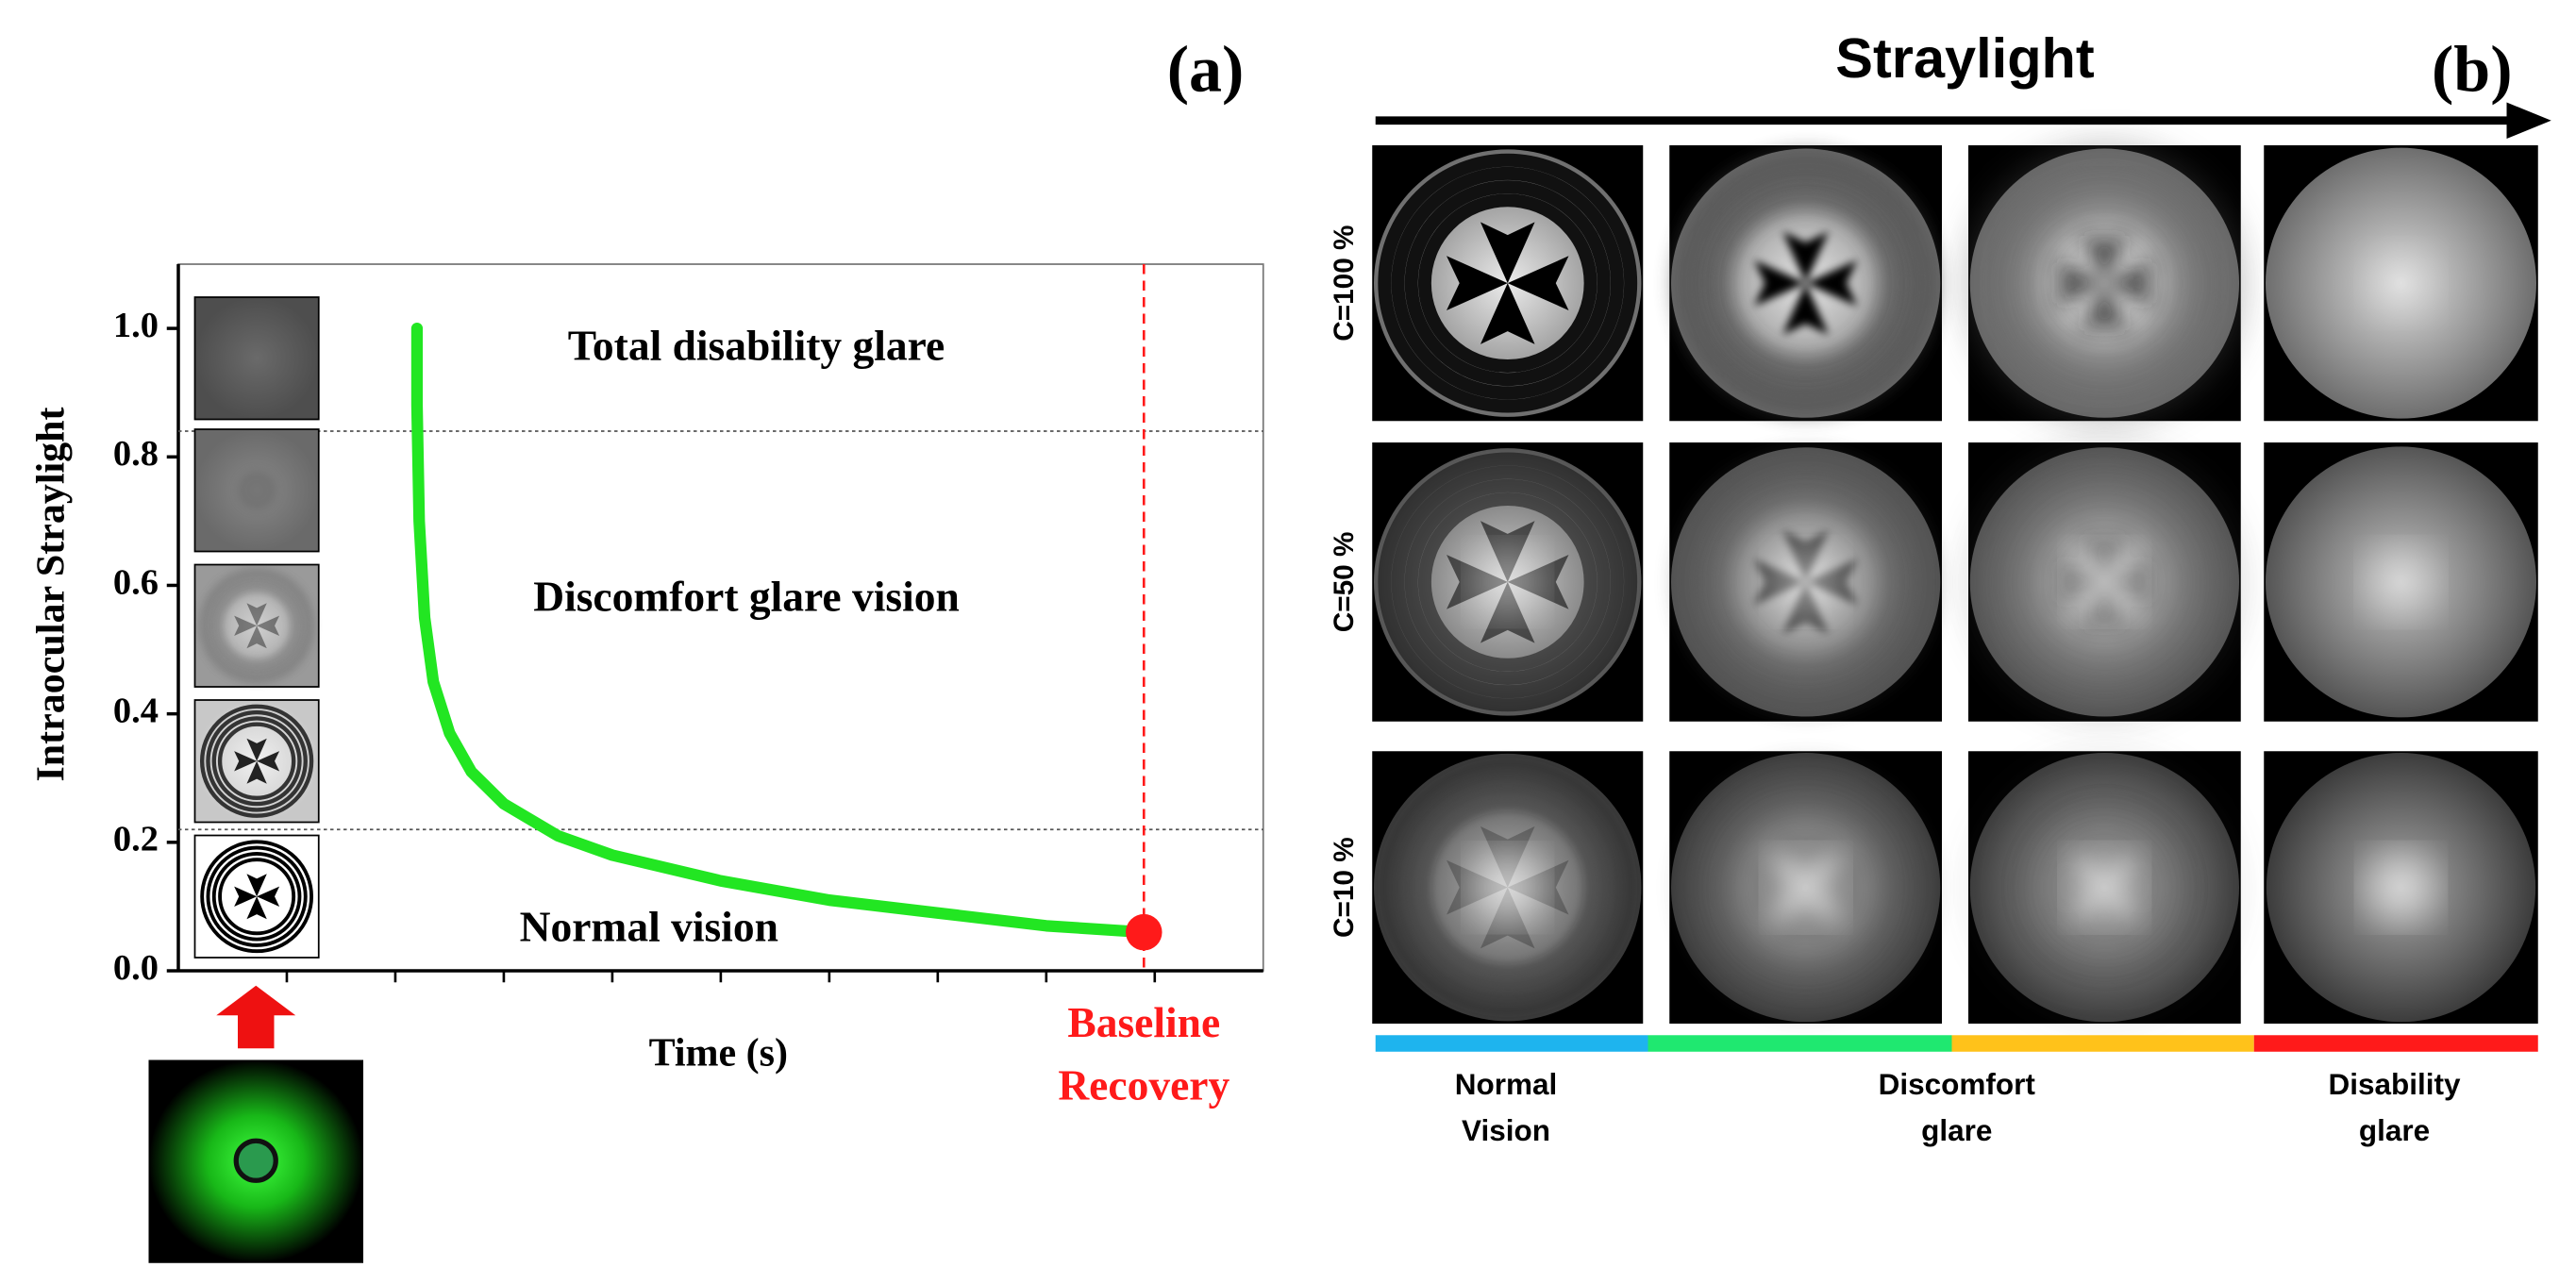  I want to click on y-tick-label: 0.8, so click(136, 454).